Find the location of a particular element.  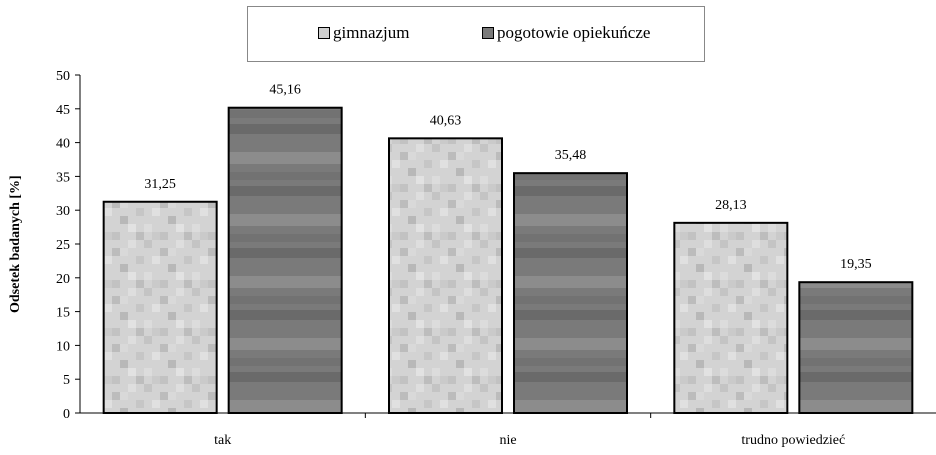

data-label: 35,48 is located at coordinates (571, 155).